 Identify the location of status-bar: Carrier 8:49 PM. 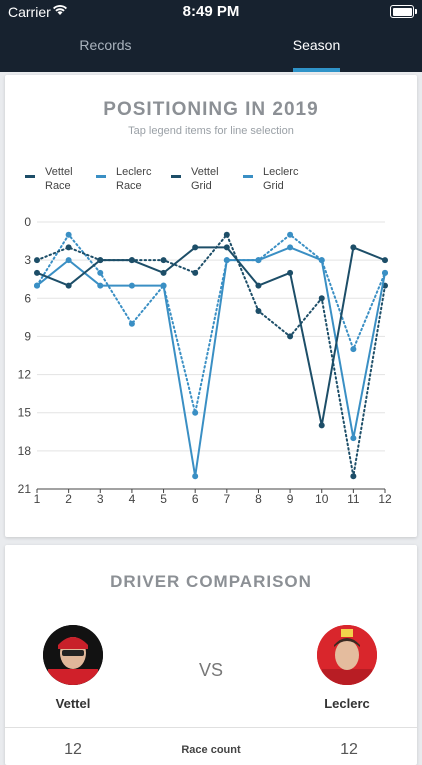
(211, 12).